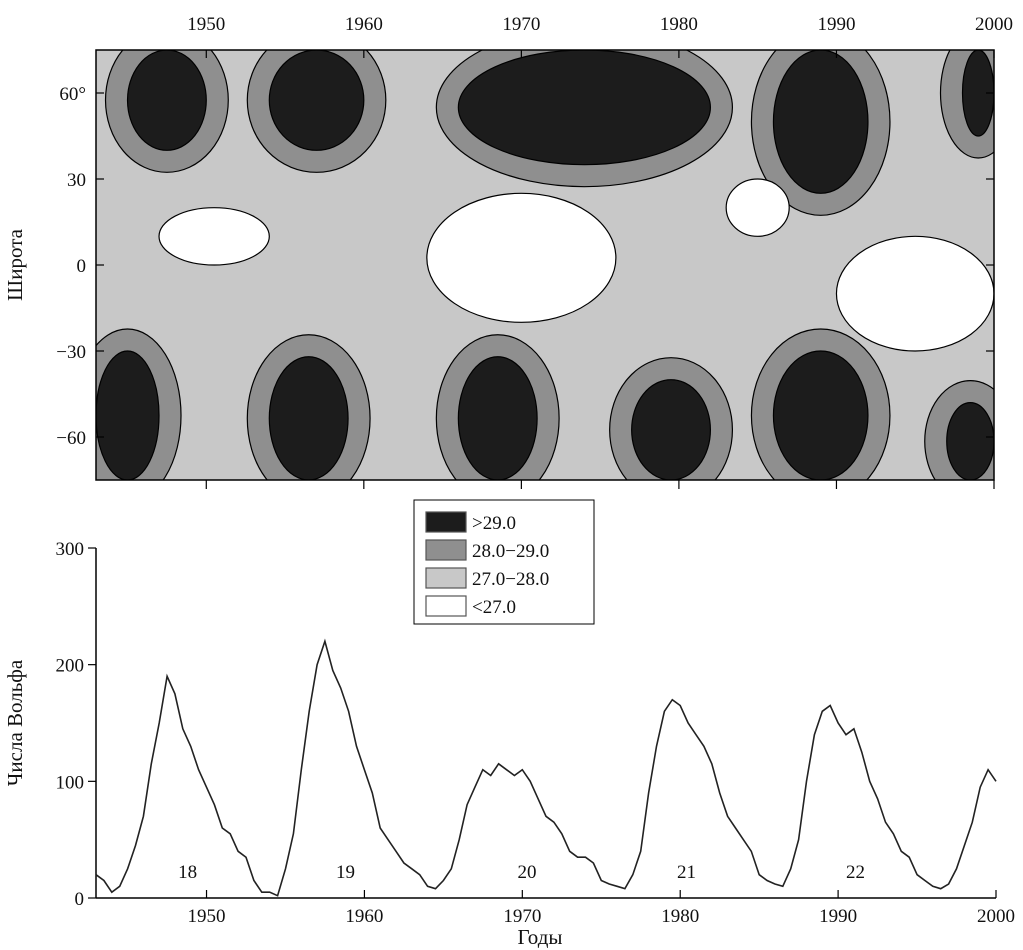 This screenshot has height=950, width=1023. Describe the element at coordinates (71, 438) in the screenshot. I see `map-y-tick-label: −60` at that location.